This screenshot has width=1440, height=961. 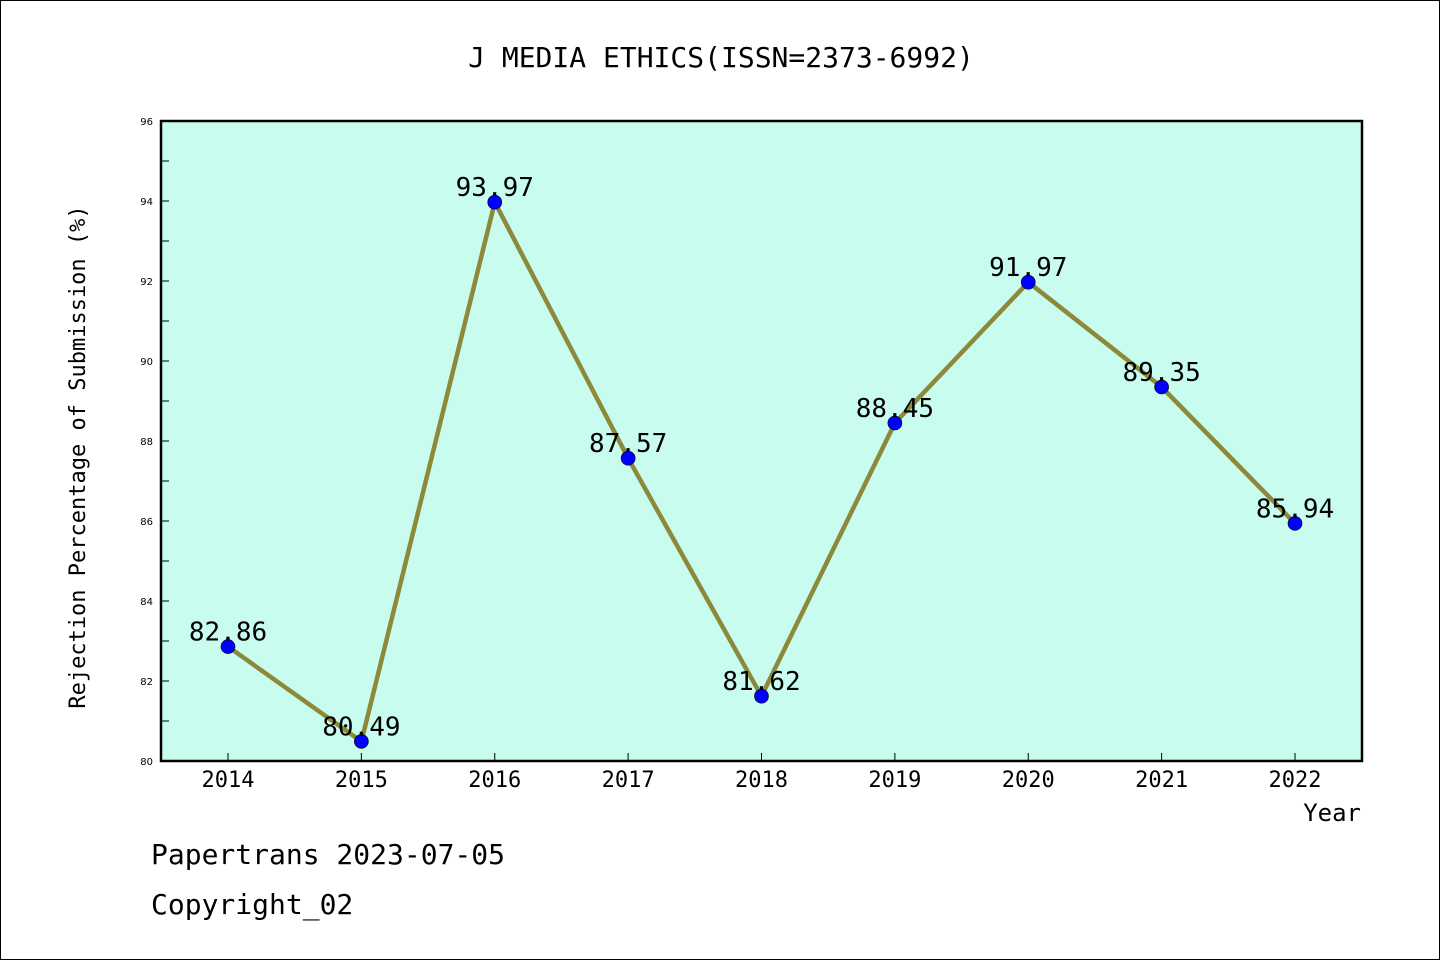 I want to click on data-label: 89.35, so click(x=1161, y=373).